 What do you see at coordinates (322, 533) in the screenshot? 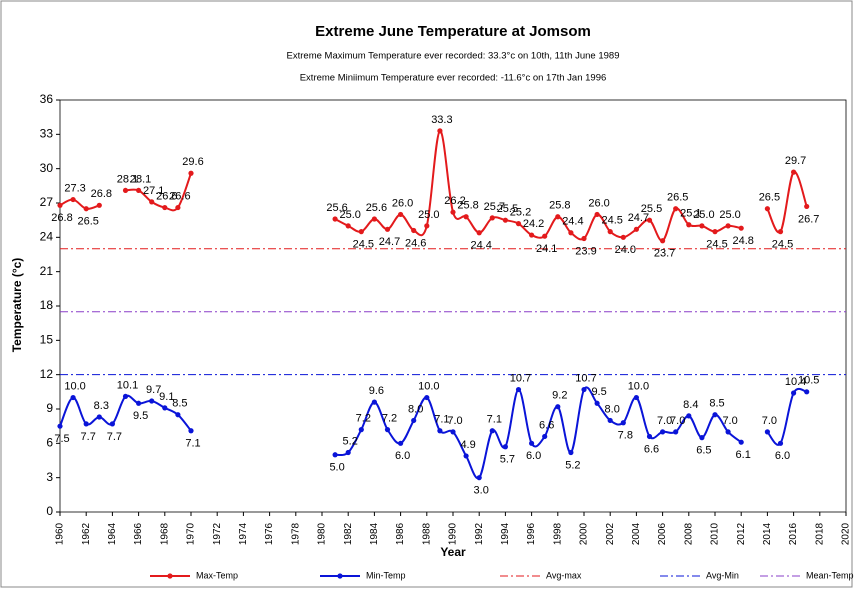
I see `x-tick-label: 1980` at bounding box center [322, 533].